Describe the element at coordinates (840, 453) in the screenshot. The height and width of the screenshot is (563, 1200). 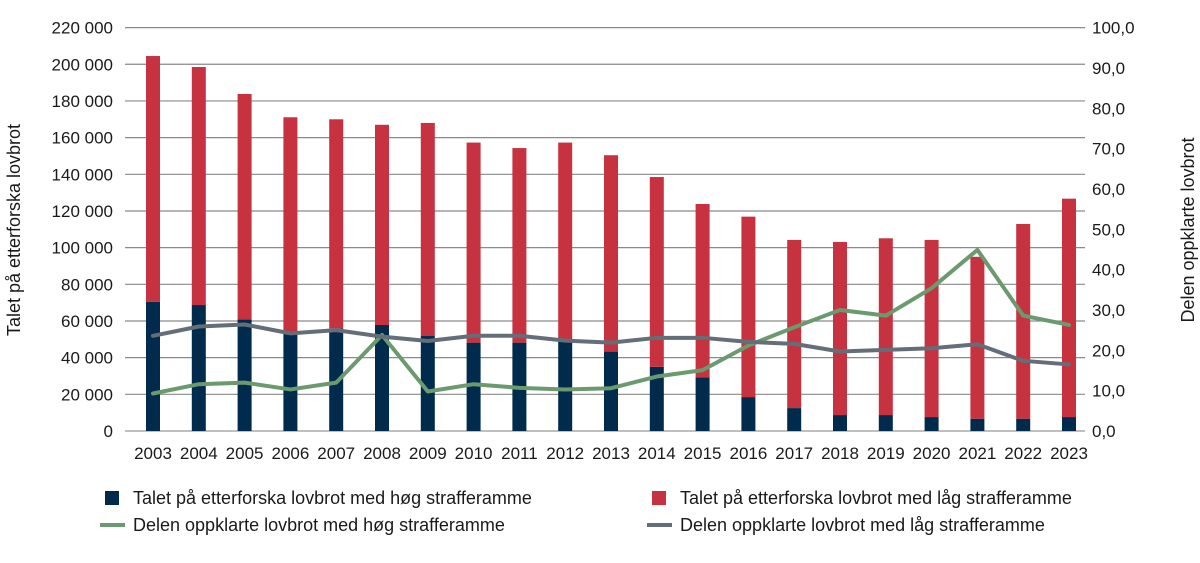
I see `x-tick-label: 2018` at that location.